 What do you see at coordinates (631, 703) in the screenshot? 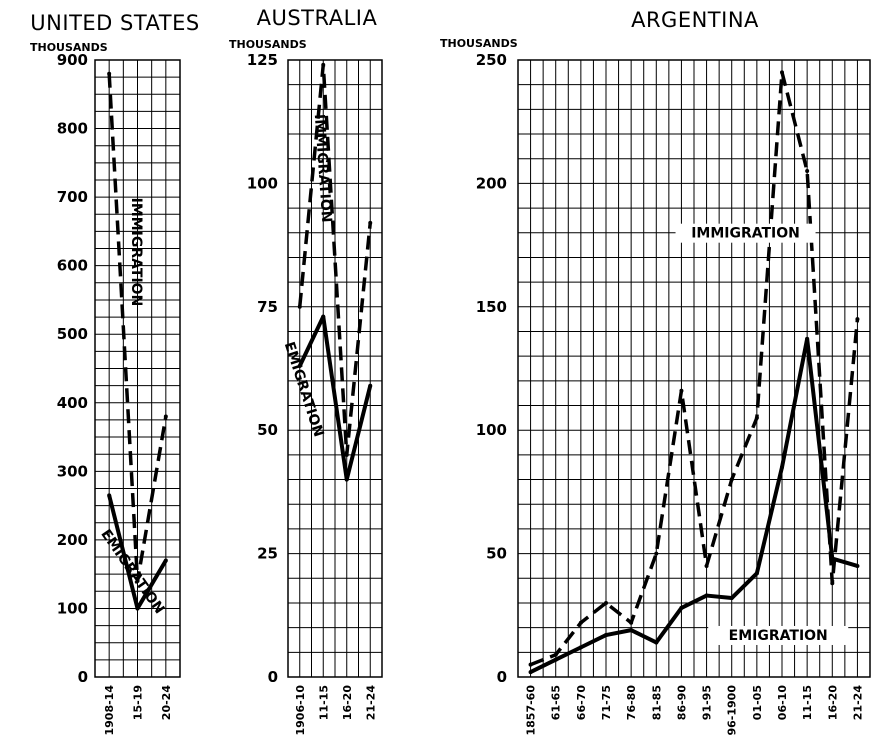
I see `x-tick-label: 76-80` at bounding box center [631, 703].